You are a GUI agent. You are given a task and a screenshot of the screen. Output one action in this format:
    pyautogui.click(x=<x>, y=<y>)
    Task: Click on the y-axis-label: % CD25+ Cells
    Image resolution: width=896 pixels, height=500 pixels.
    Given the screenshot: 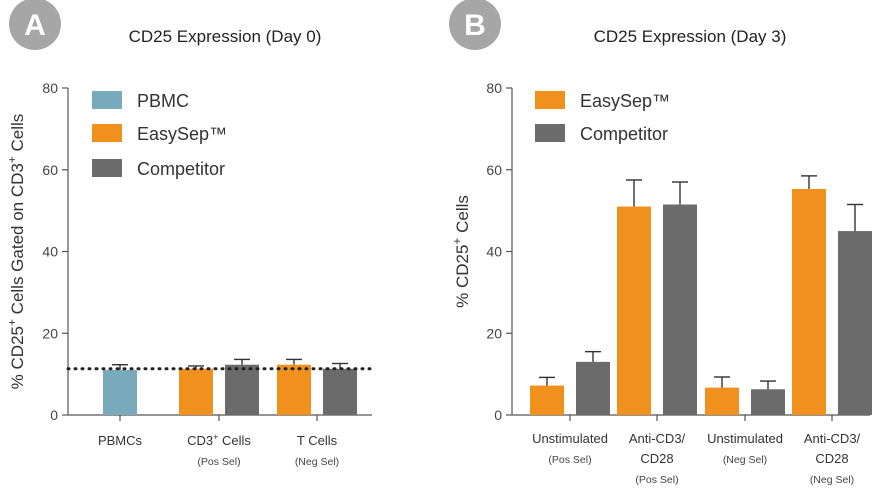 What is the action you would take?
    pyautogui.click(x=461, y=251)
    